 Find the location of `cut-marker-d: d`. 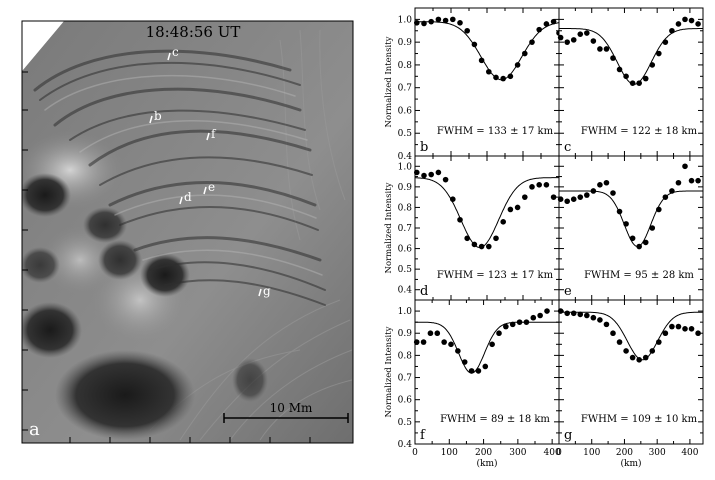

cut-marker-d: d is located at coordinates (185, 197).